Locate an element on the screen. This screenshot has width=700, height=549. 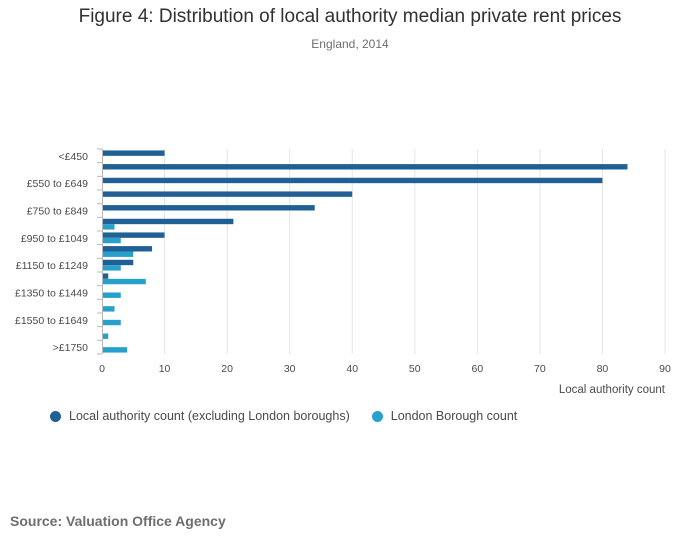
x-axis-title: Local authority count is located at coordinates (612, 390).